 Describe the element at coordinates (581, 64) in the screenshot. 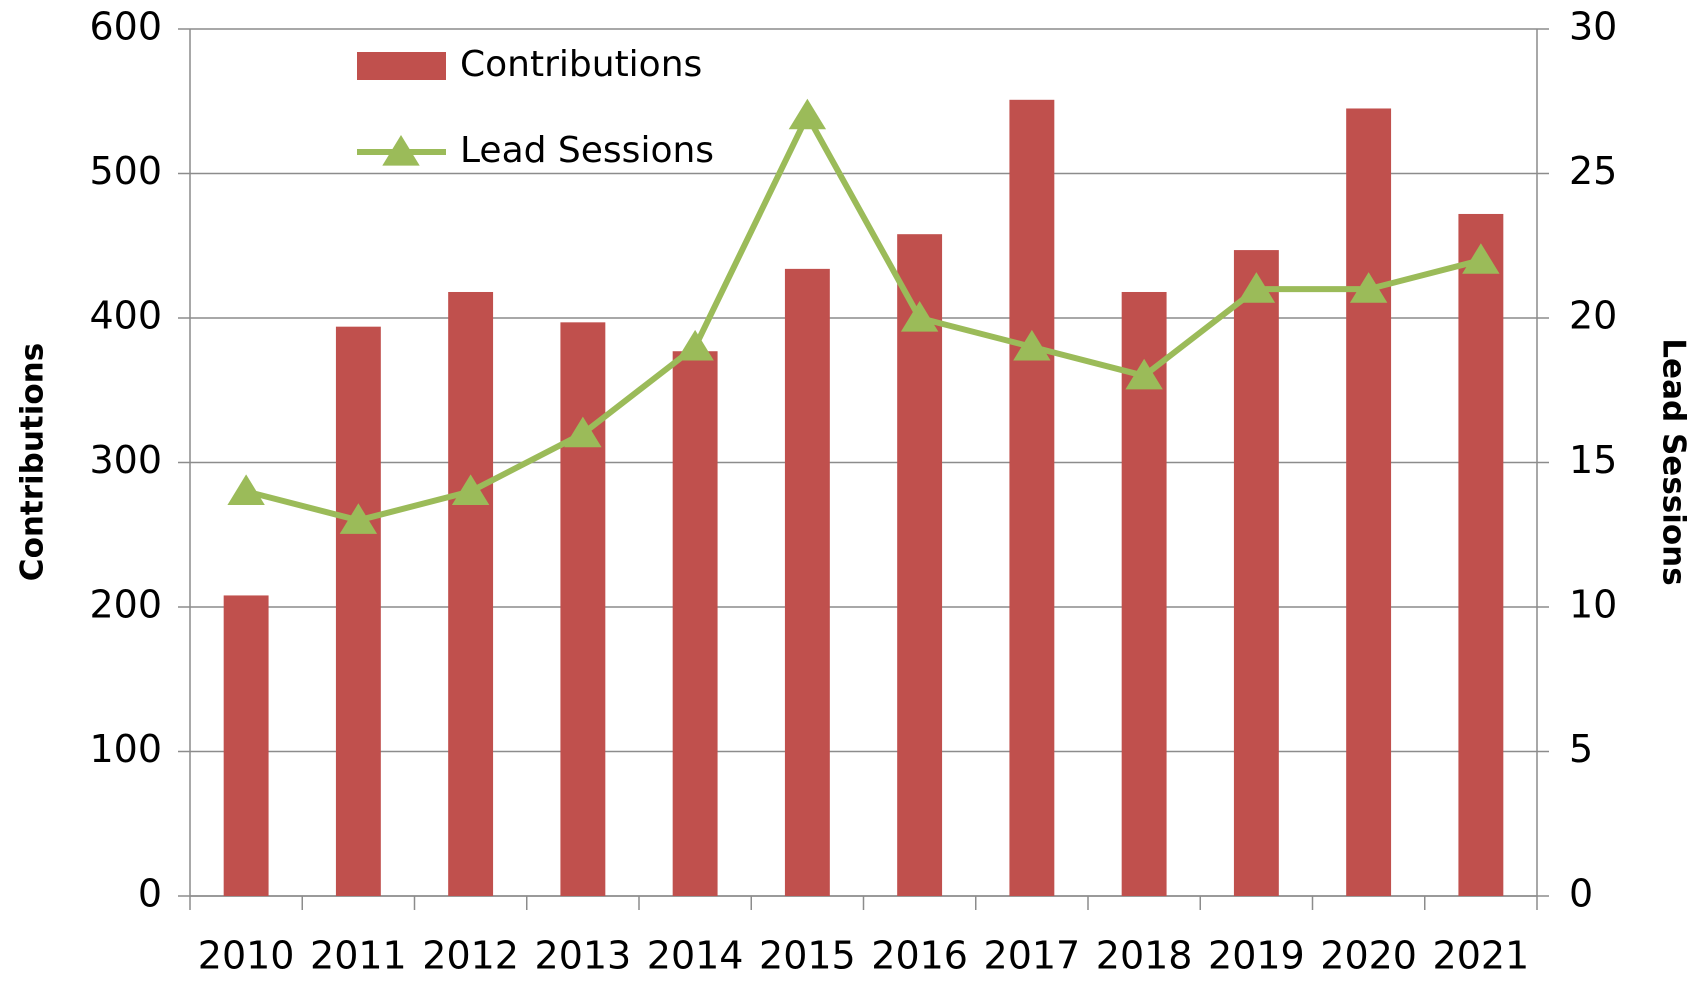

I see `legend-label: Contributions` at that location.